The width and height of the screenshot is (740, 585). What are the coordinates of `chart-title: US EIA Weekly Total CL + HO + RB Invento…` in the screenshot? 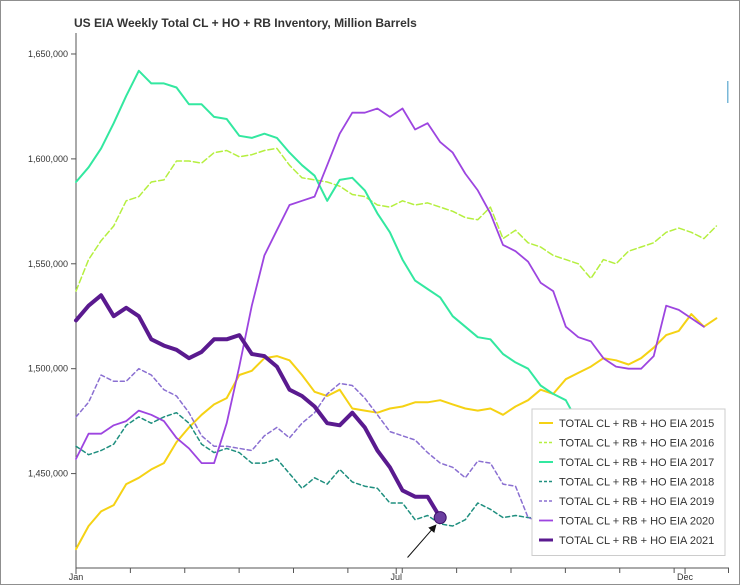 It's located at (245, 23).